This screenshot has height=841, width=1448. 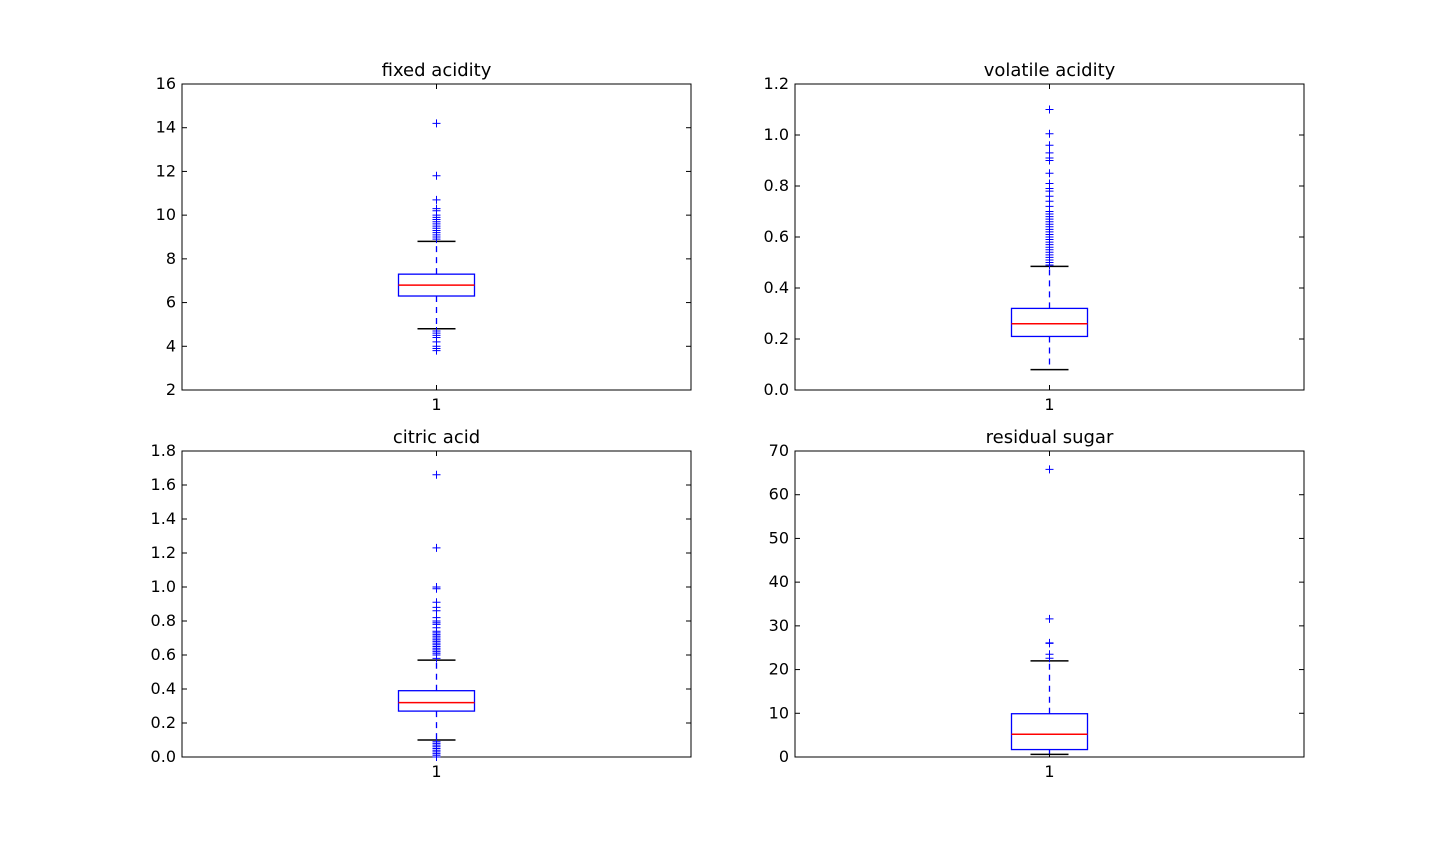 I want to click on y-tick-label: 4, so click(x=171, y=345).